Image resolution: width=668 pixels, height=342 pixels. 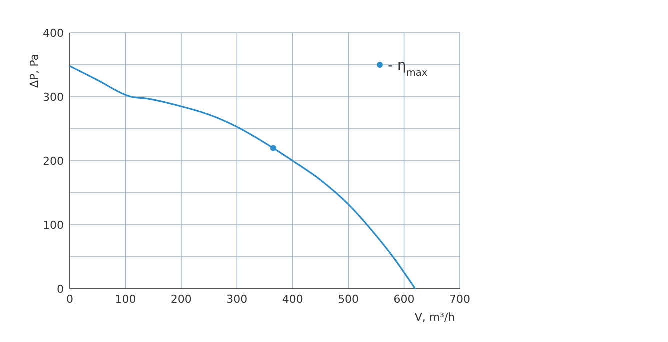 I want to click on x-tick-label: 500, so click(x=349, y=299).